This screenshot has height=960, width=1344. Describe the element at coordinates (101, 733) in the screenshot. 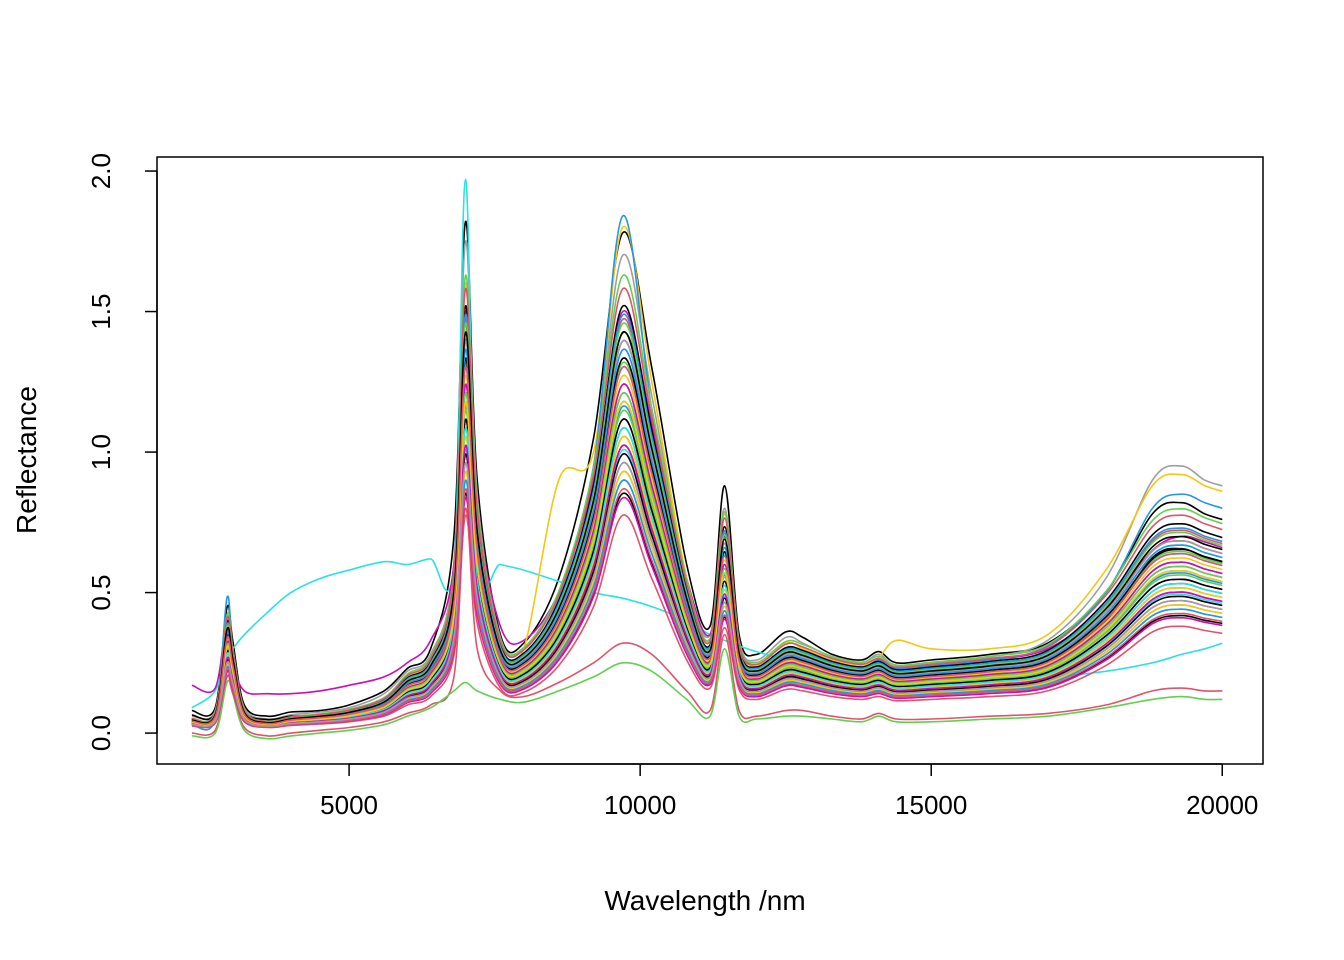

I see `y-tick-label: 0.0` at that location.